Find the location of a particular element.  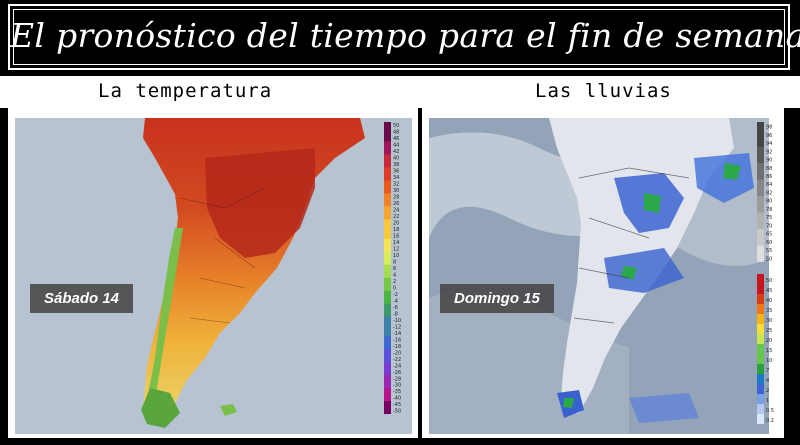

rain-top-colorbar-tick: 75 is located at coordinates (769, 218).